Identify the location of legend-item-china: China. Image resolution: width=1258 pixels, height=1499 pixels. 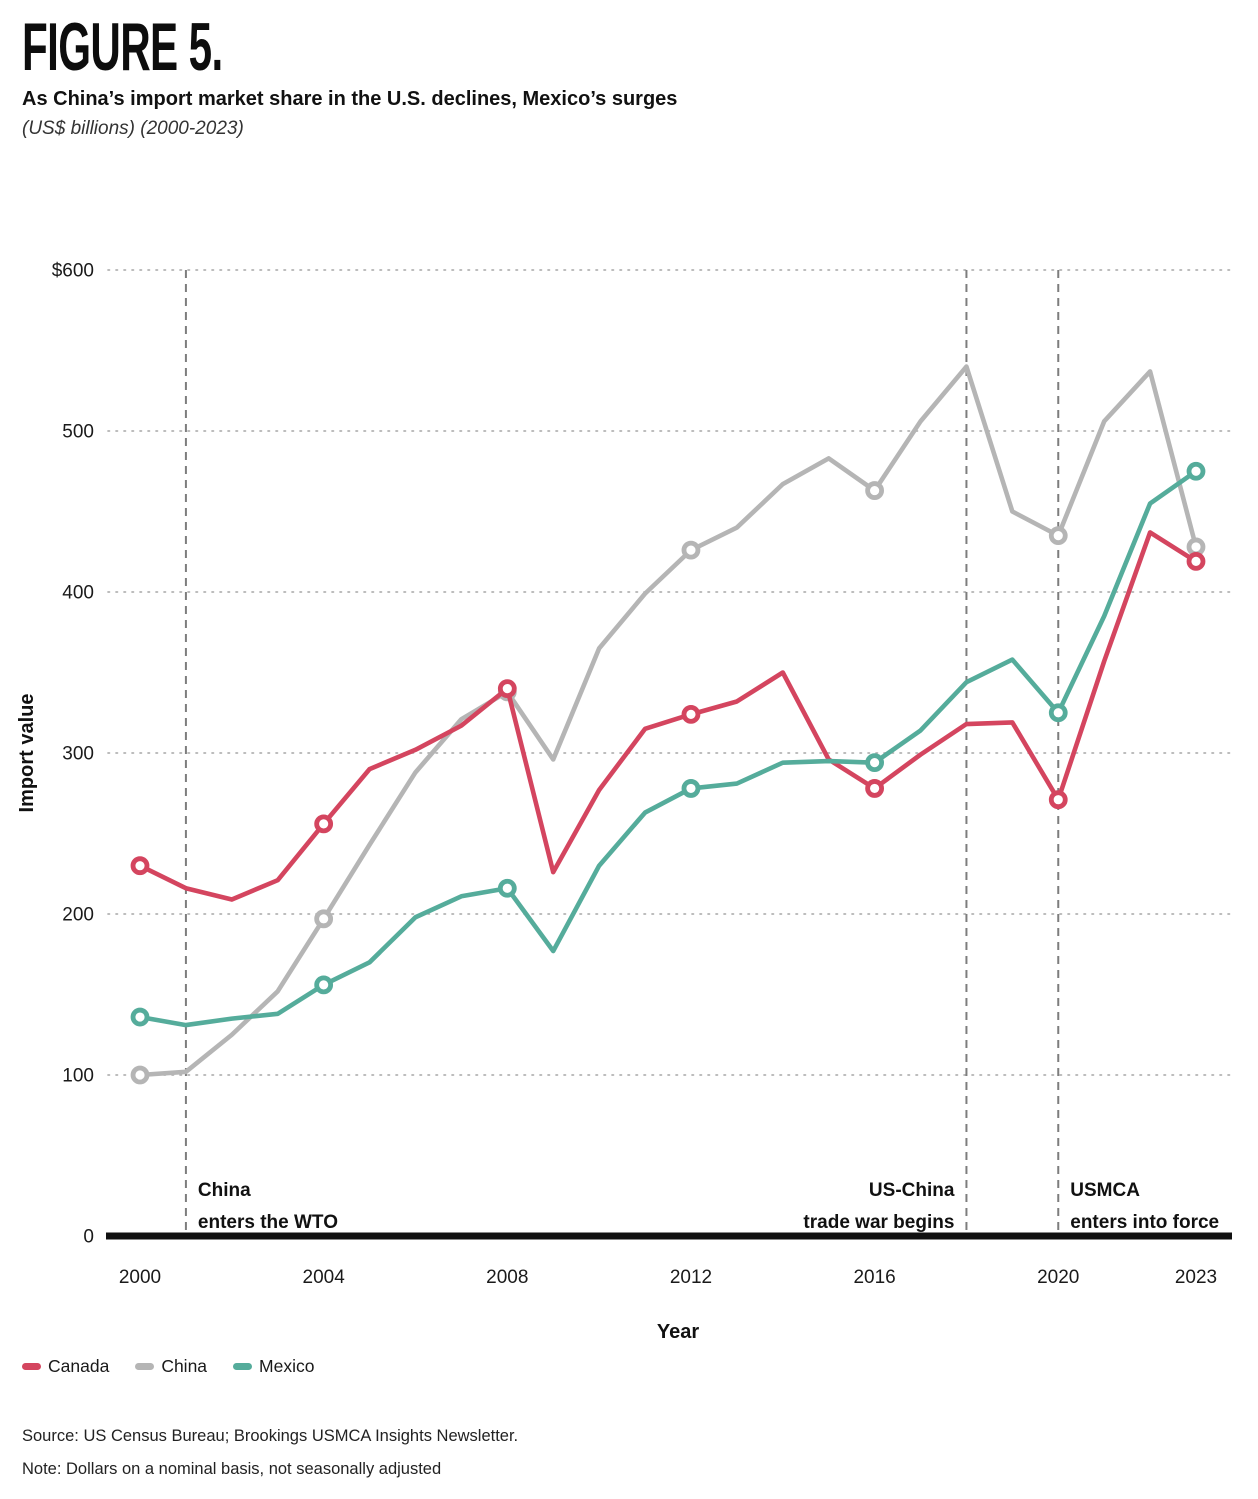
(171, 1366).